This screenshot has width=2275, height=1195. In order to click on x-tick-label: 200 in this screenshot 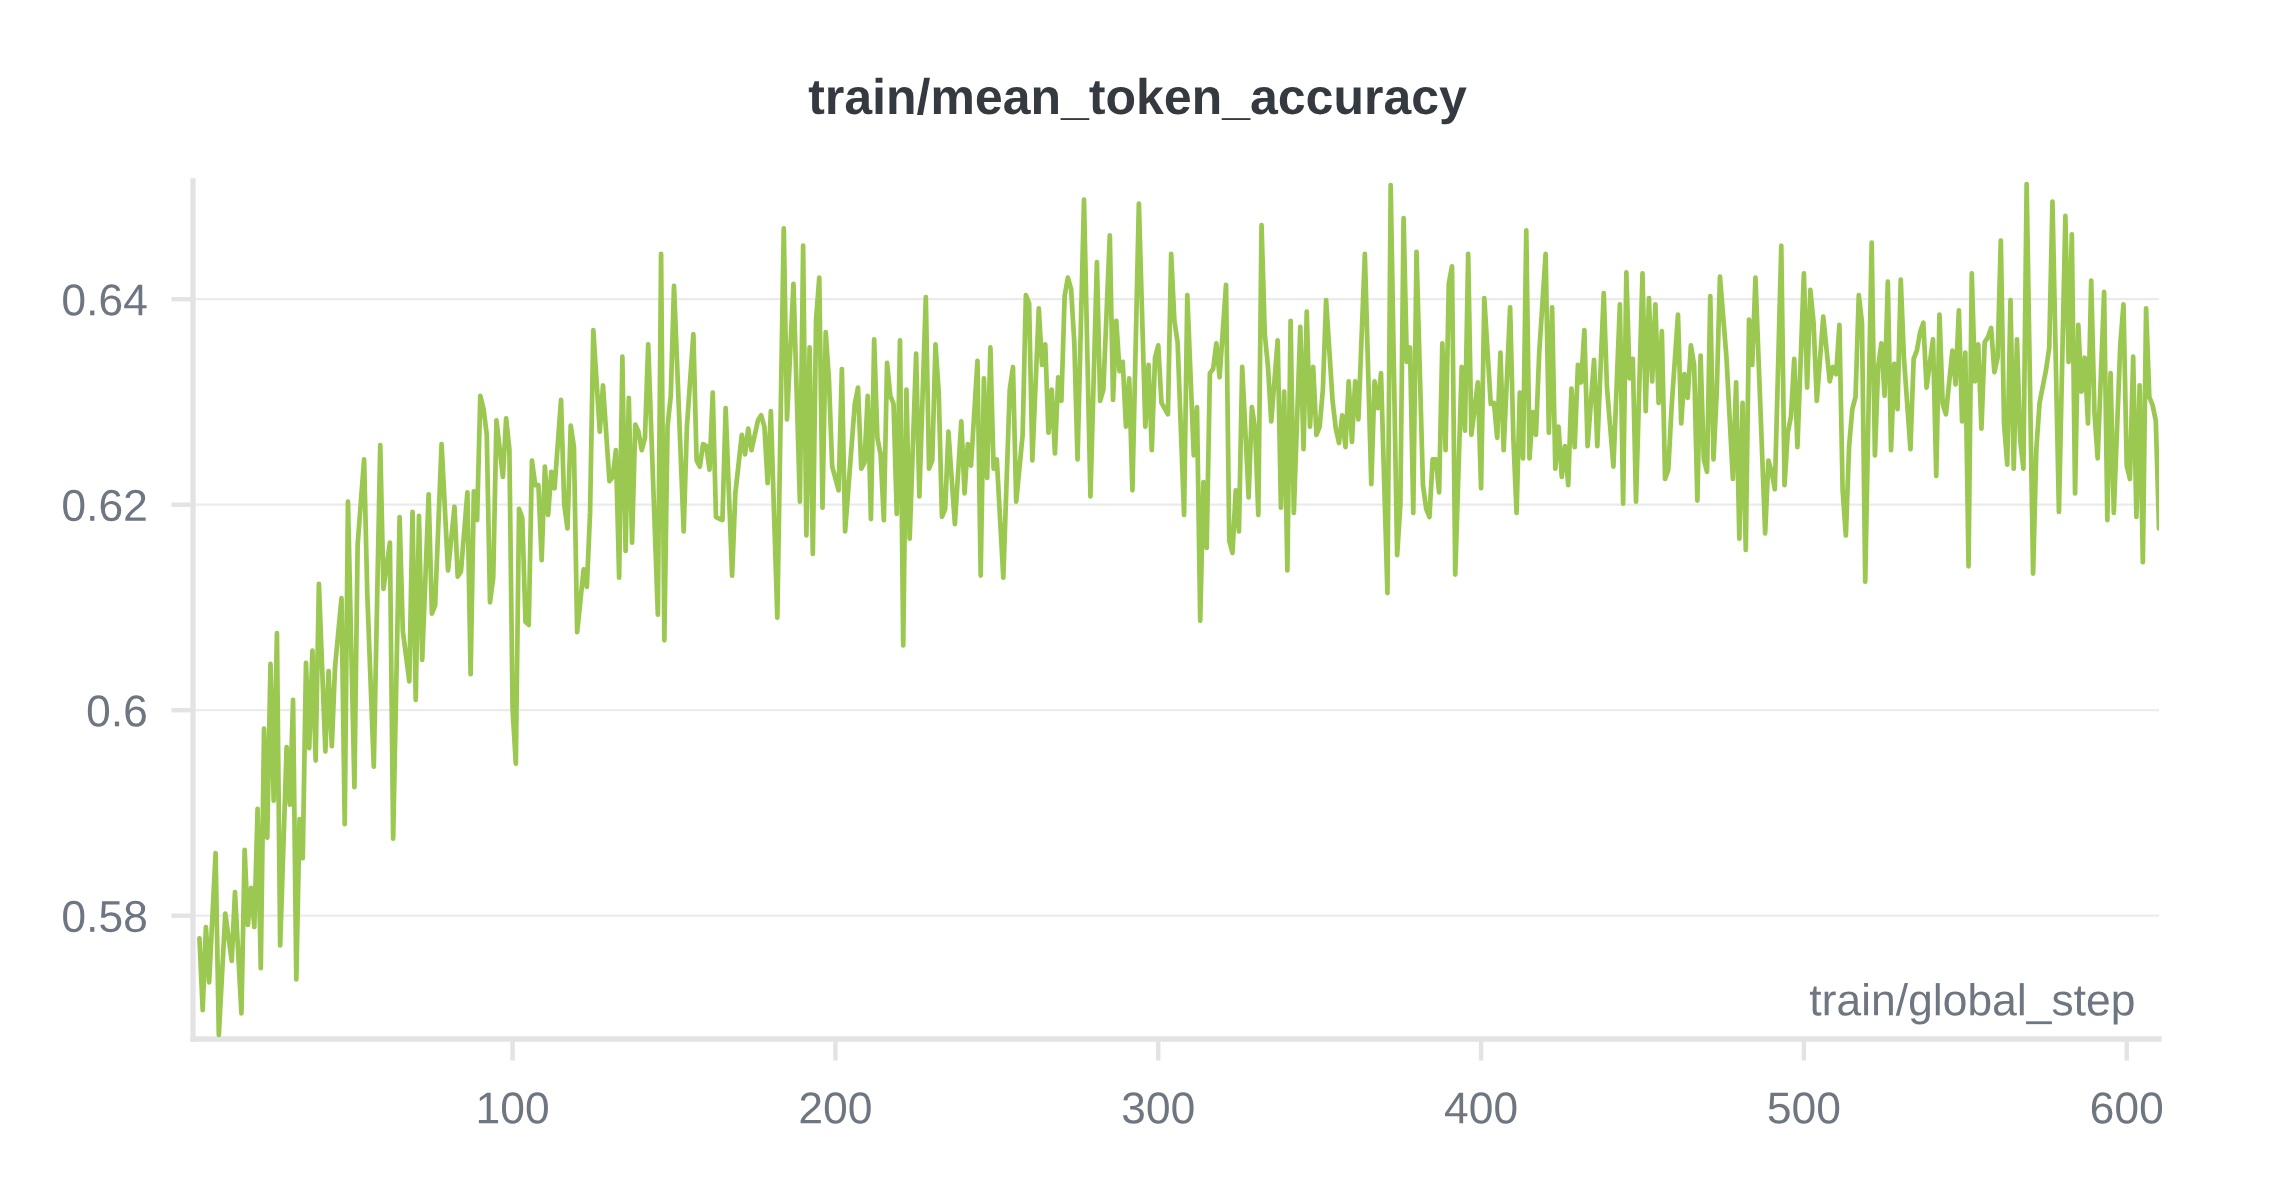, I will do `click(835, 1108)`.